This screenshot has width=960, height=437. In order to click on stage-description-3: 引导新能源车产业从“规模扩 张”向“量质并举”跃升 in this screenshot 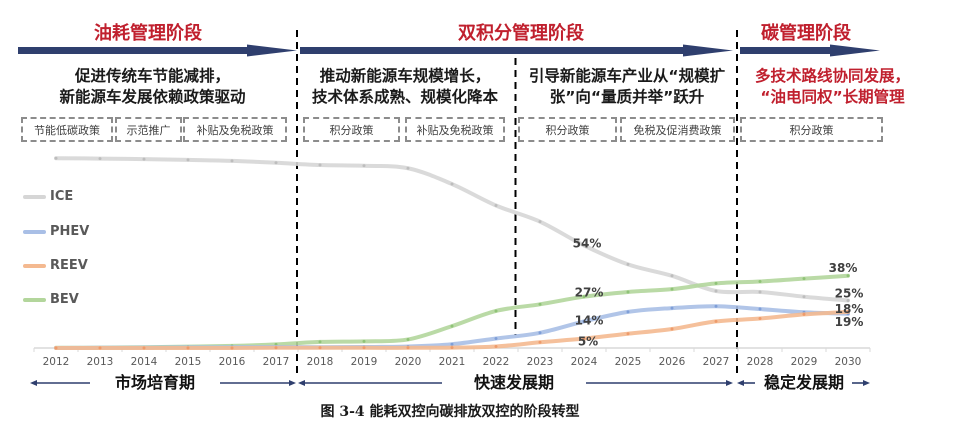, I will do `click(627, 87)`.